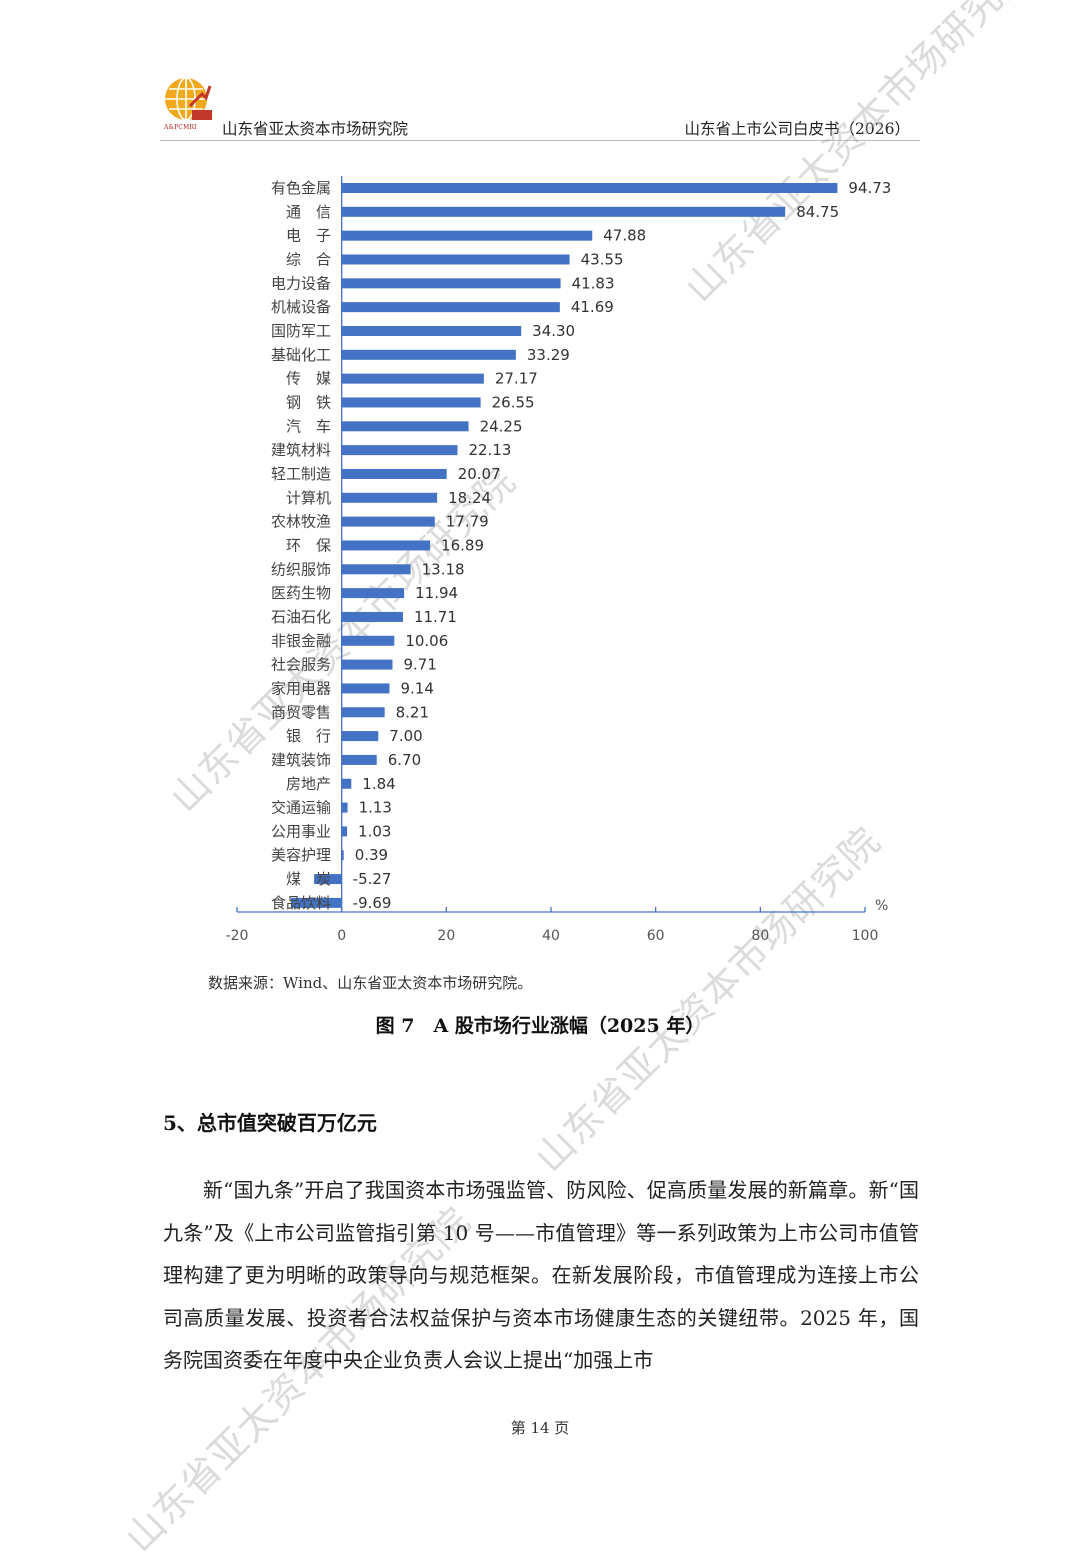 Image resolution: width=1080 pixels, height=1562 pixels. What do you see at coordinates (270, 1123) in the screenshot?
I see `section-title: 5、总市值突破百万亿元` at bounding box center [270, 1123].